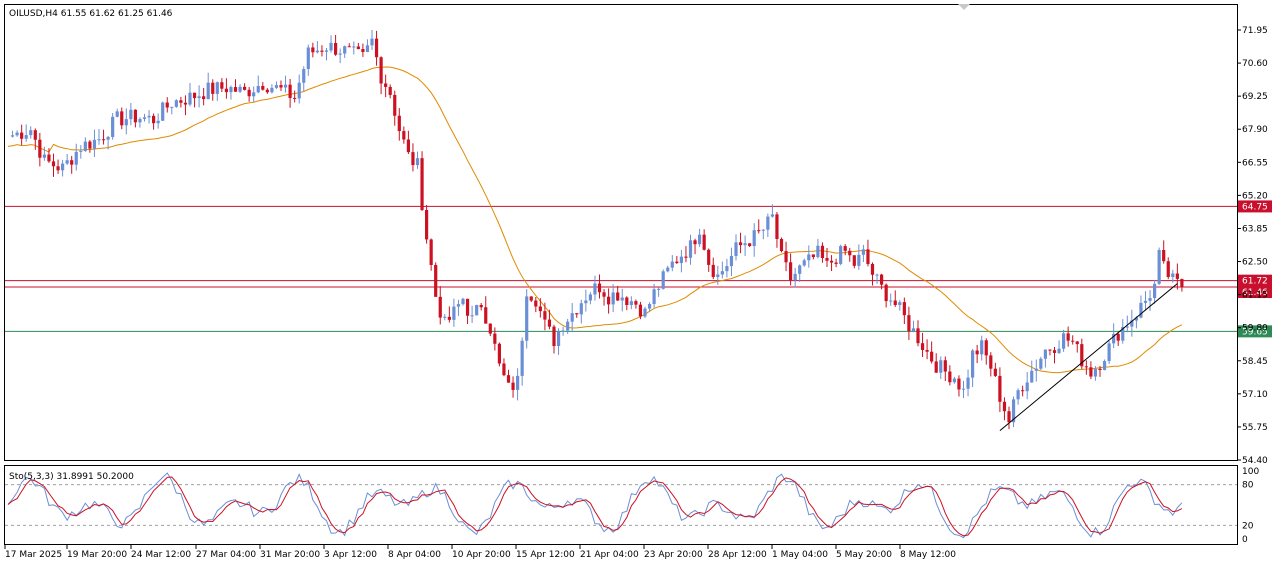 The width and height of the screenshot is (1280, 567). Describe the element at coordinates (1248, 486) in the screenshot. I see `stoch-axis-label: 80` at that location.